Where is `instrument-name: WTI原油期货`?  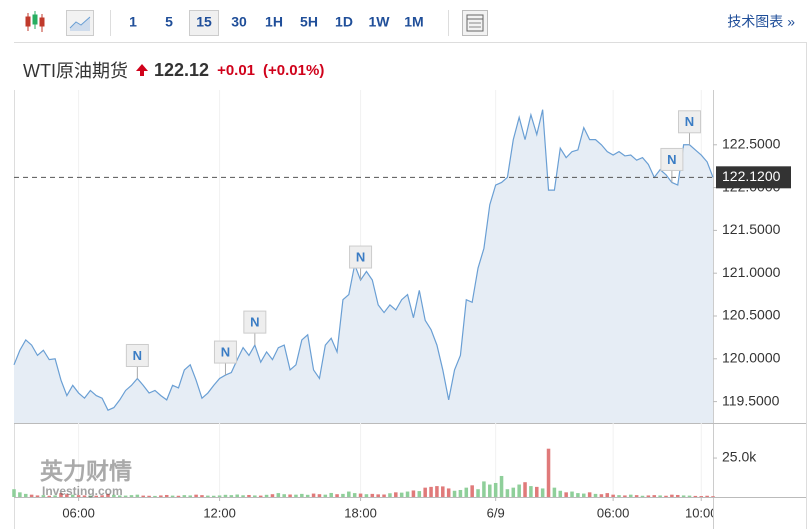
instrument-name: WTI原油期货 is located at coordinates (75, 71).